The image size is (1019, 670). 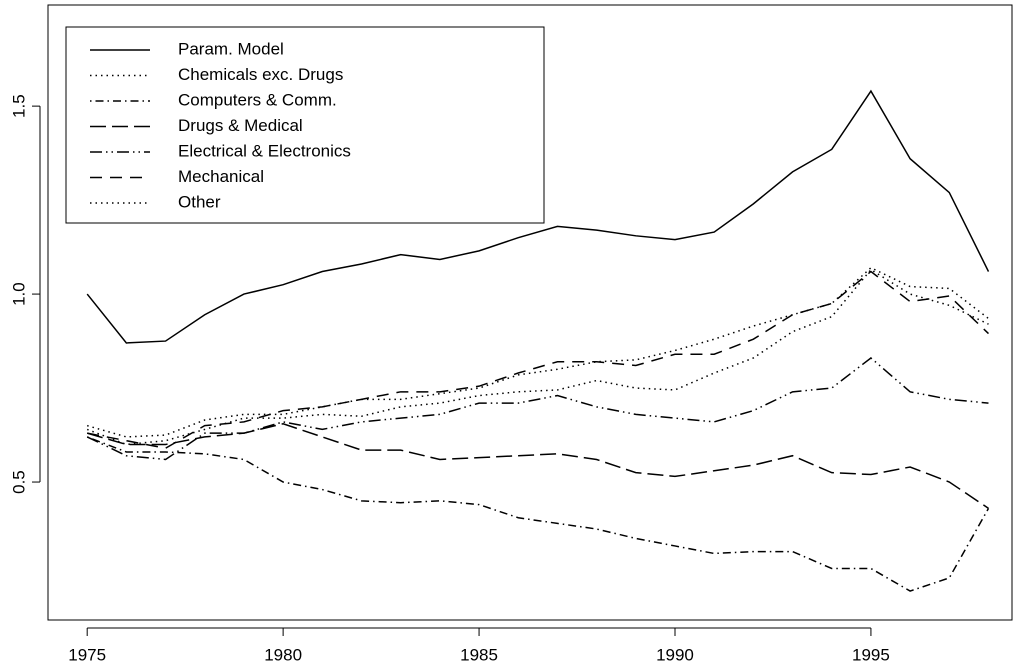 What do you see at coordinates (257, 99) in the screenshot?
I see `legend-label: Computers & Comm.` at bounding box center [257, 99].